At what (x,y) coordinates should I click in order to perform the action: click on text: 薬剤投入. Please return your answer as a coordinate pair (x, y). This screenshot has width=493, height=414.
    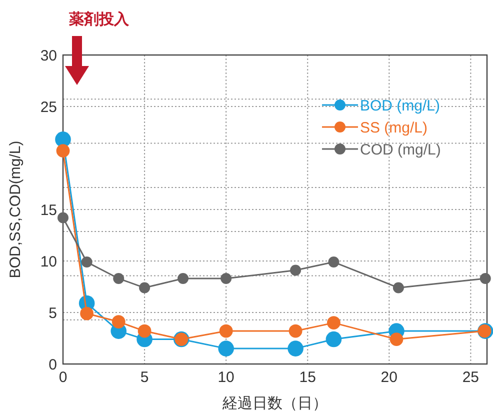
    Looking at the image, I should click on (99, 19).